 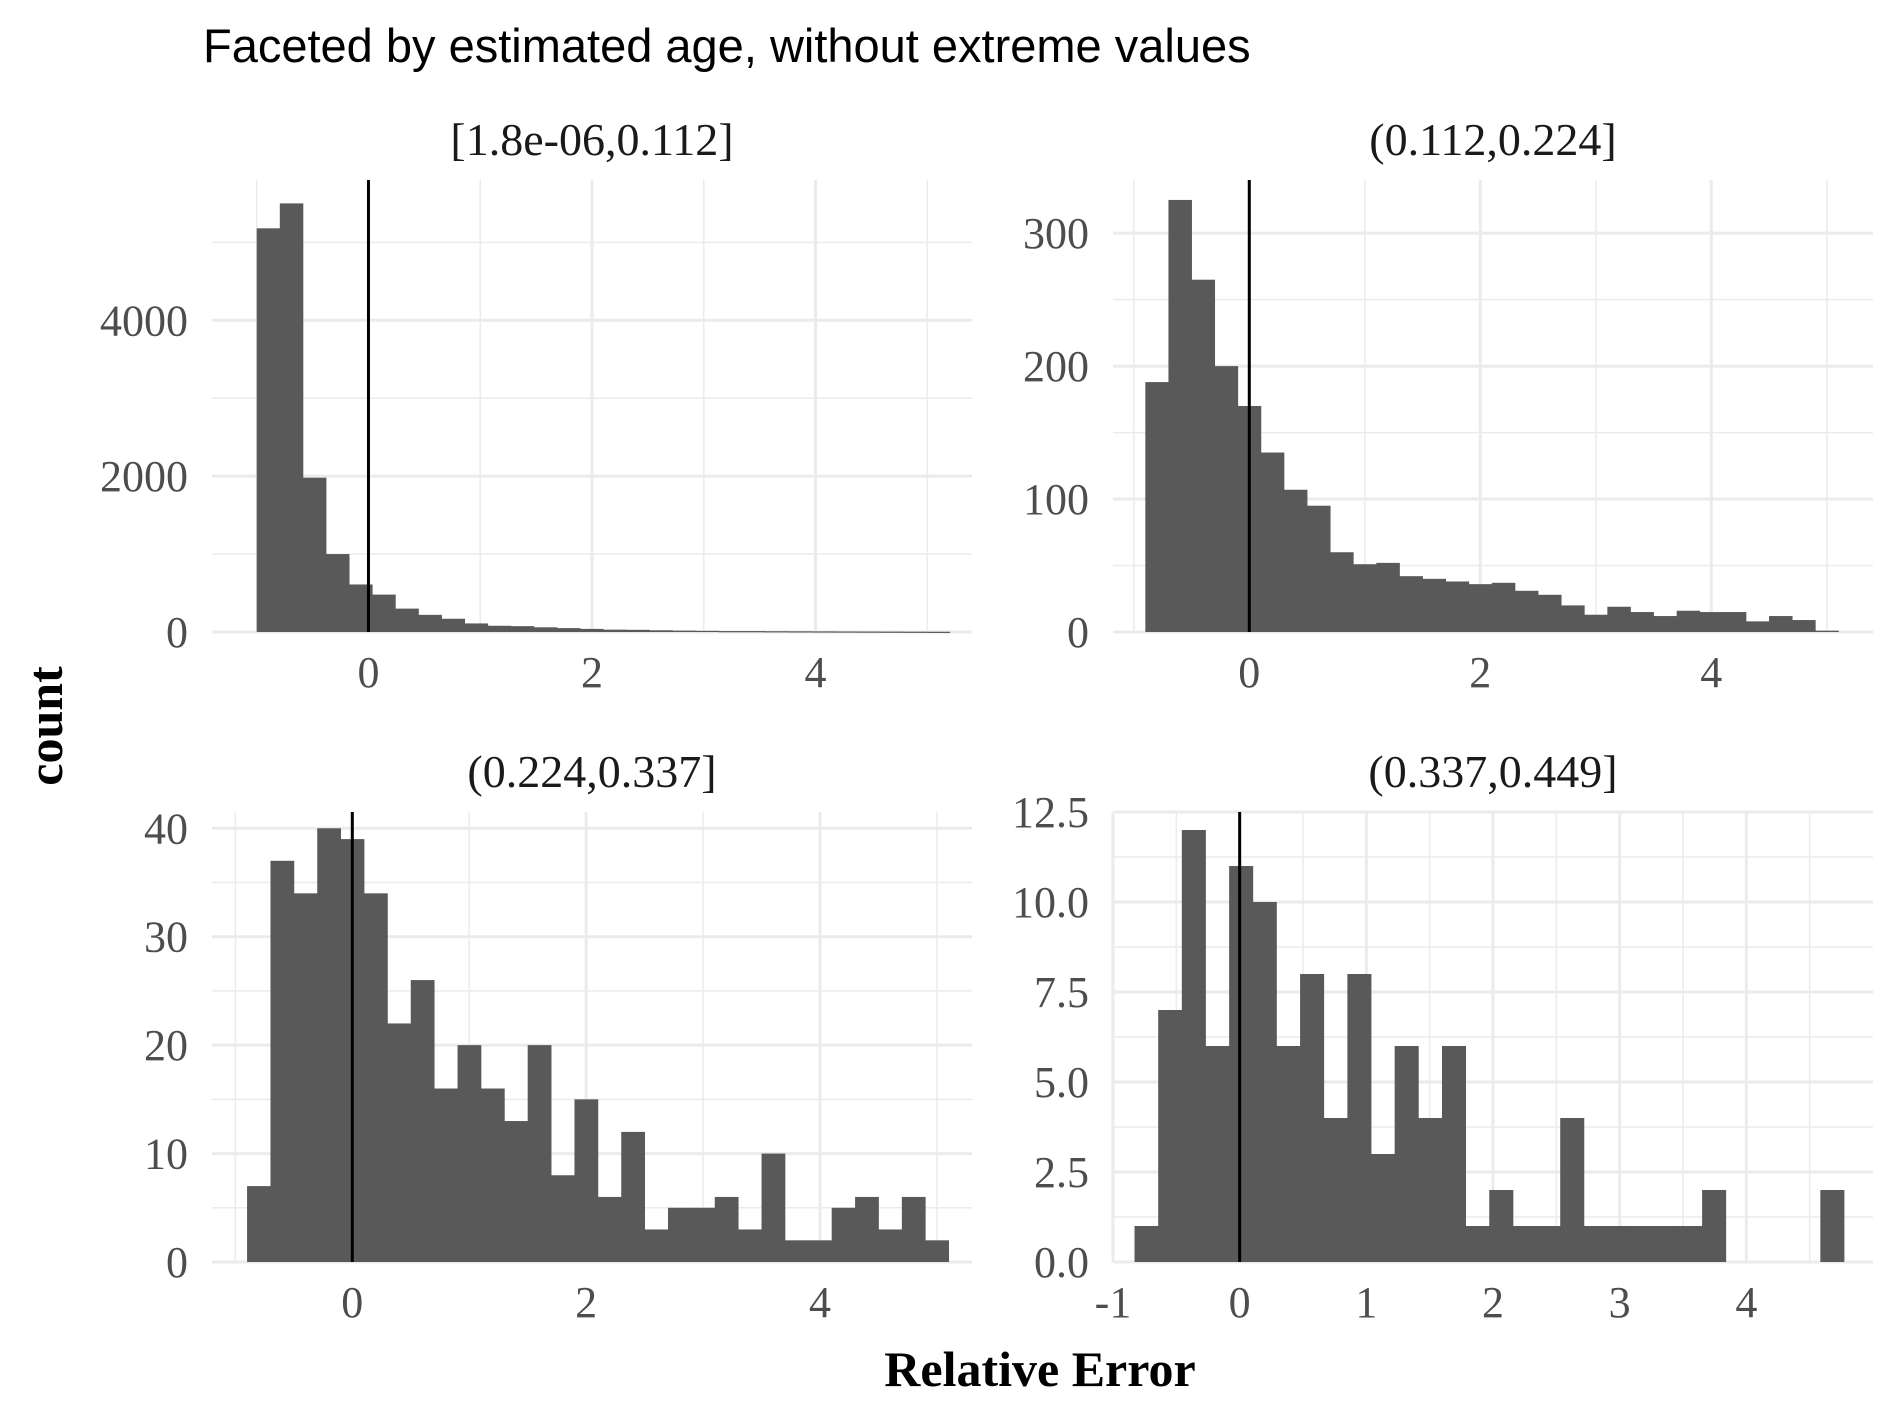 I want to click on x-tick-label: -1, so click(x=1113, y=1302).